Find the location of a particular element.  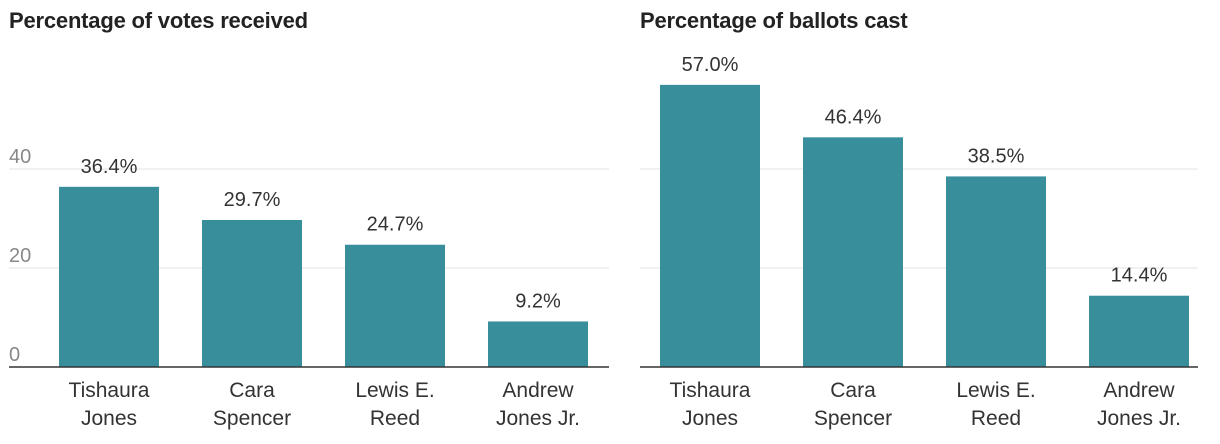

y-tick-label: 20 is located at coordinates (20, 256).